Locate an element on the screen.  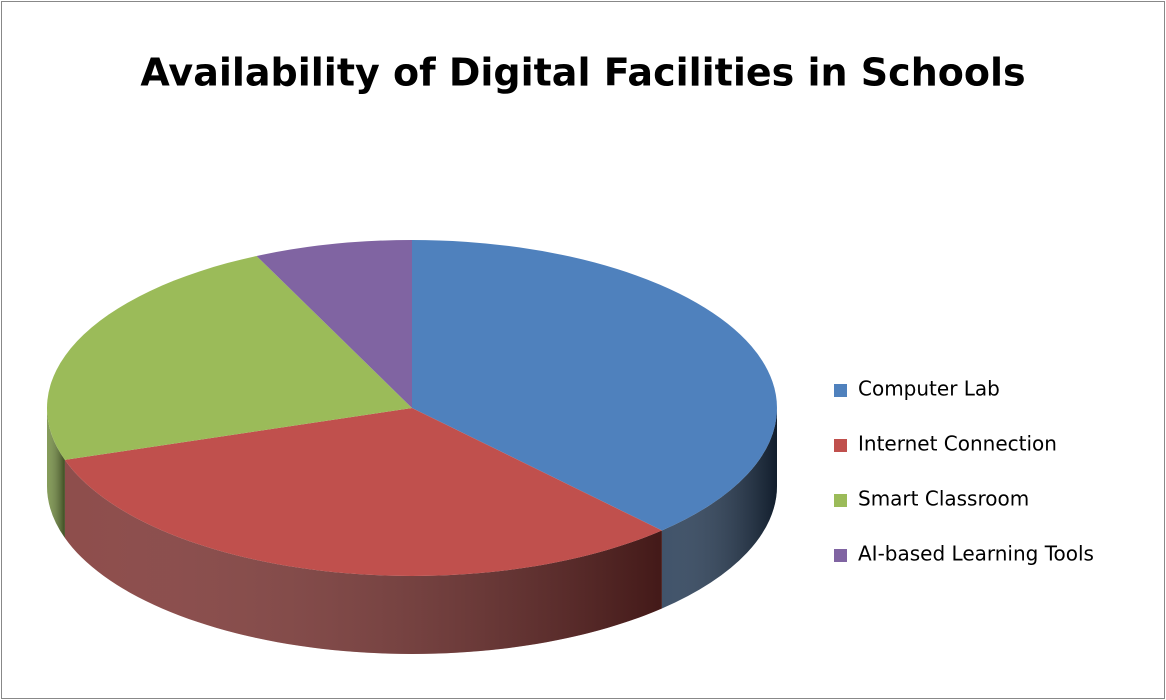
legend-label: AI-based Learning Tools is located at coordinates (976, 554).